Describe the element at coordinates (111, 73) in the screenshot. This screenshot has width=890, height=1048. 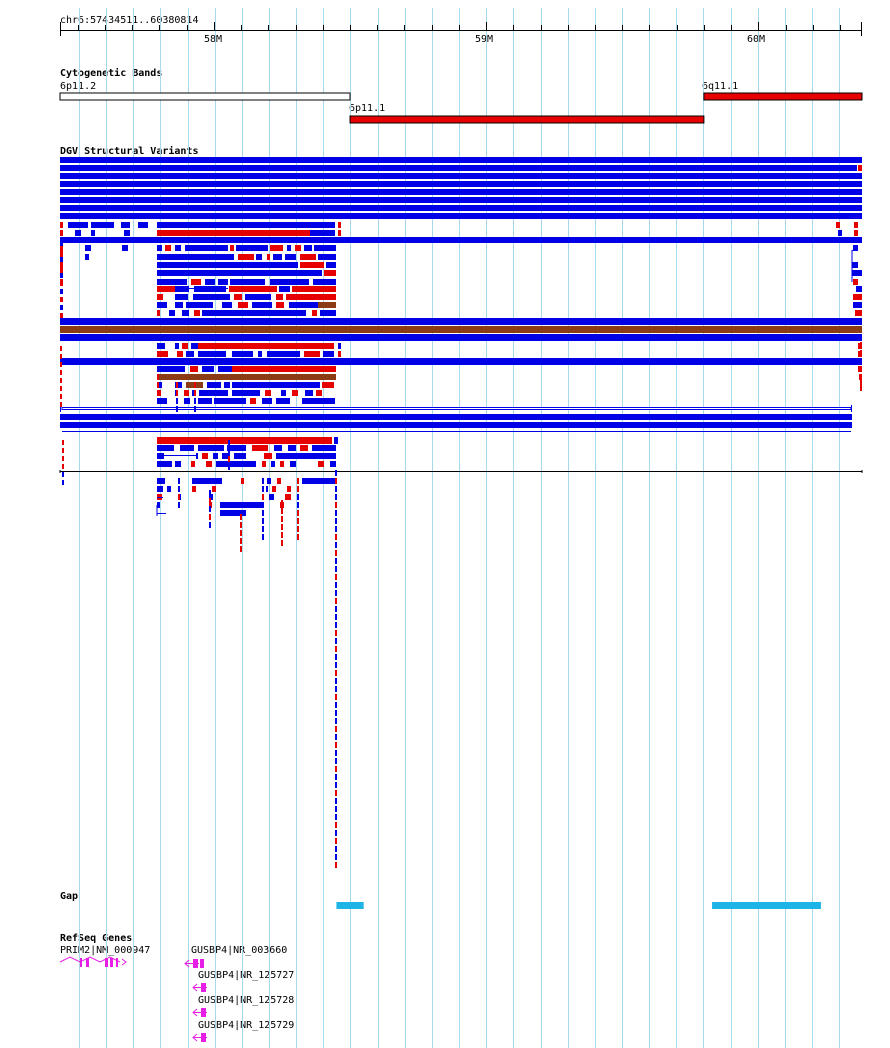
I see `cytogenetic-bands-track-title: Cytogenetic Bands` at that location.